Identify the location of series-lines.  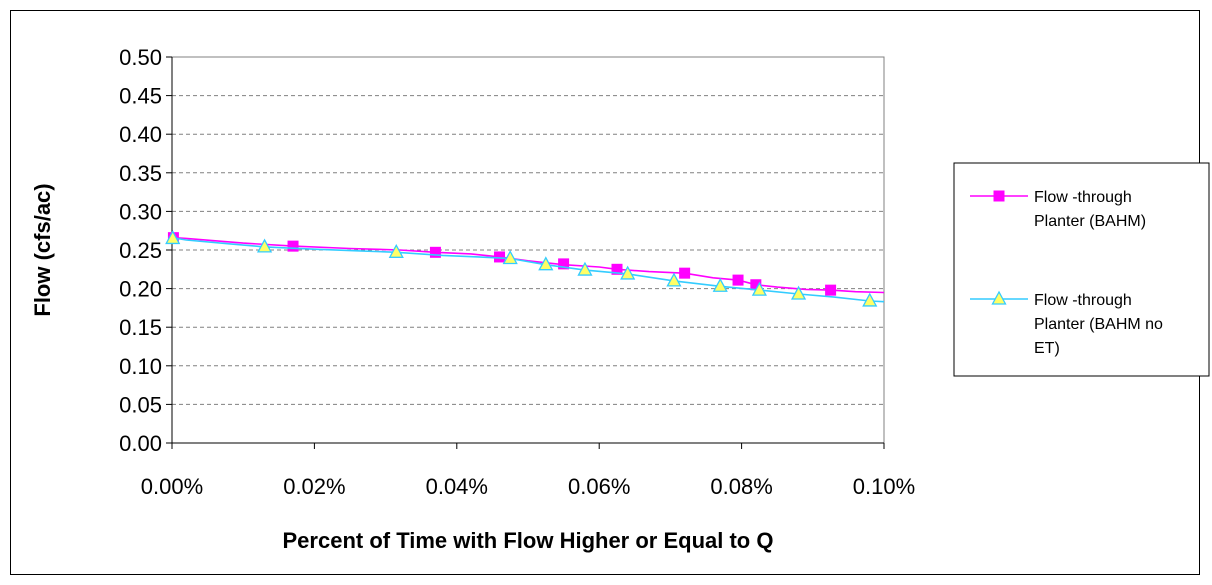
(525, 268).